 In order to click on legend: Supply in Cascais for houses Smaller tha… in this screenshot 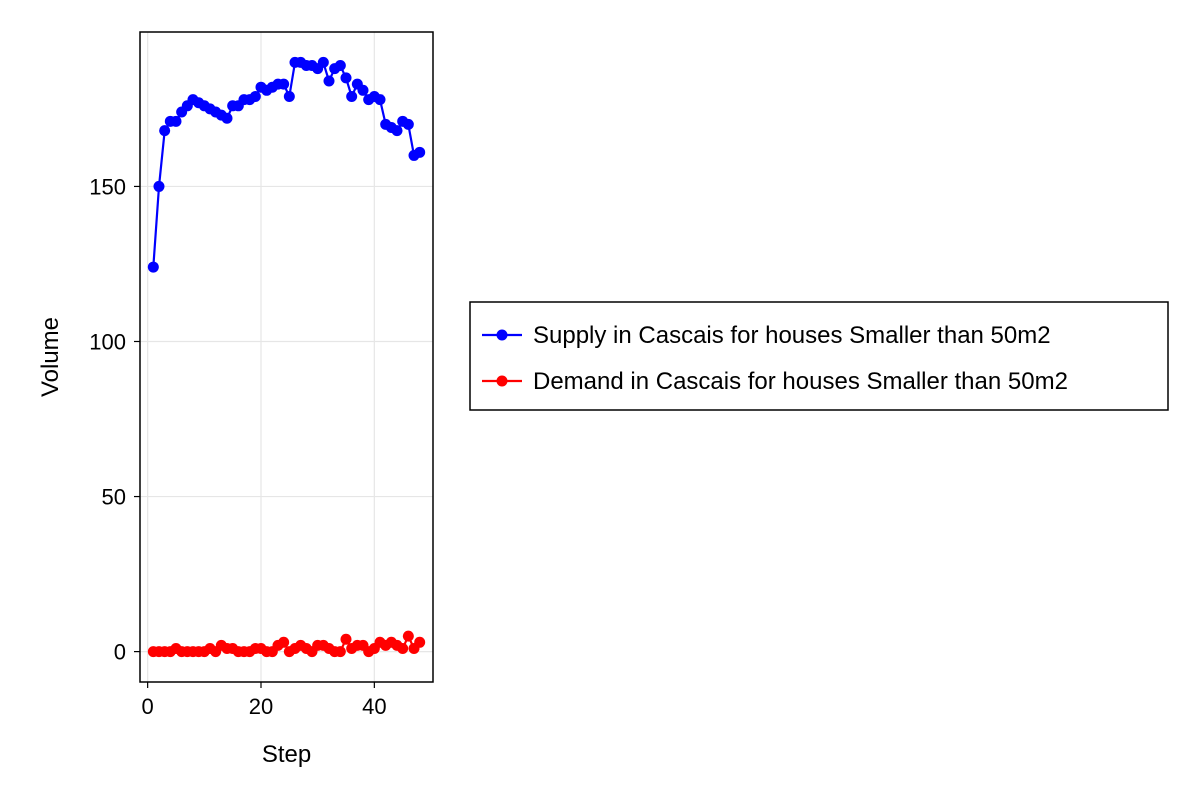, I will do `click(819, 356)`.